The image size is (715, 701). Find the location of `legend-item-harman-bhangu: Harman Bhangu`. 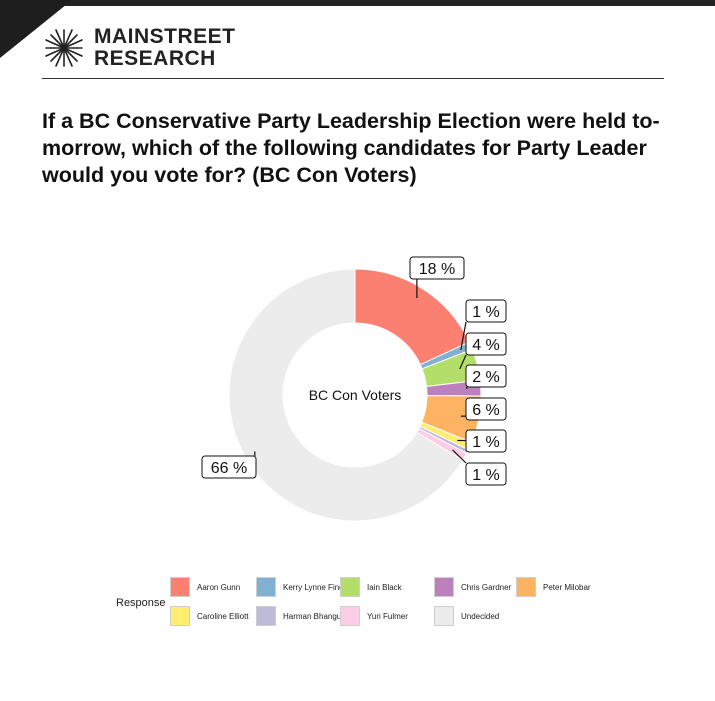

legend-item-harman-bhangu: Harman Bhangu is located at coordinates (298, 616).